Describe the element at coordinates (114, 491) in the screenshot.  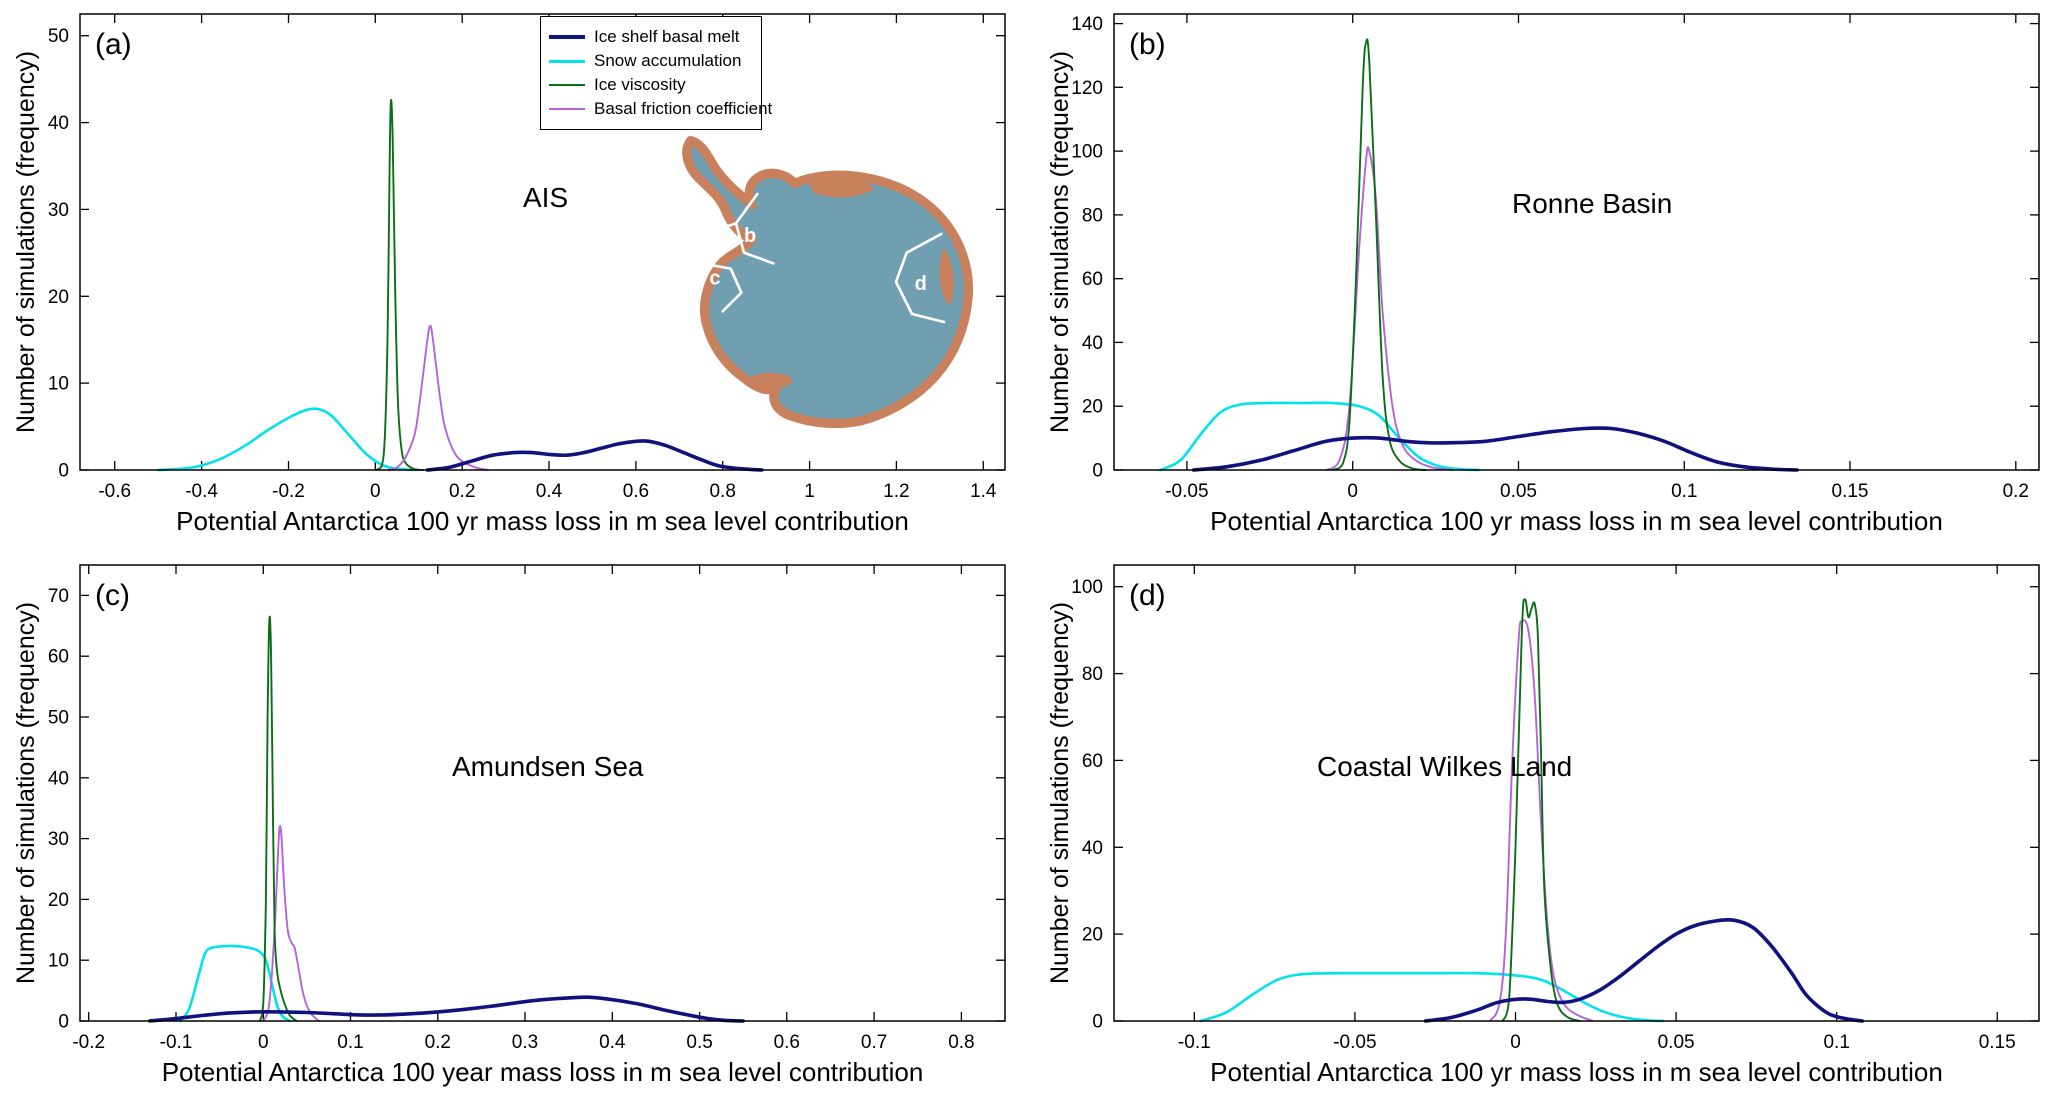
I see `x-tick-label: -0.6` at that location.